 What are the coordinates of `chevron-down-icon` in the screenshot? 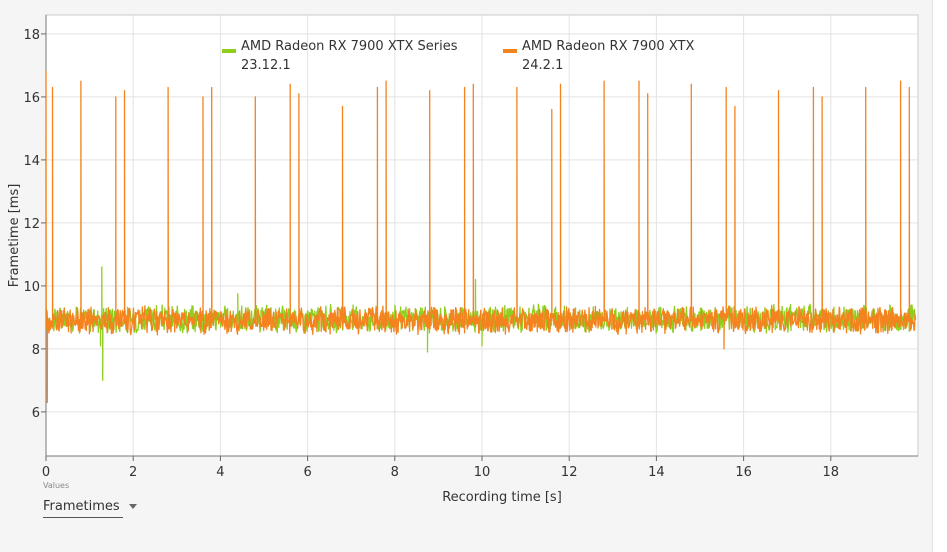 It's located at (132, 506).